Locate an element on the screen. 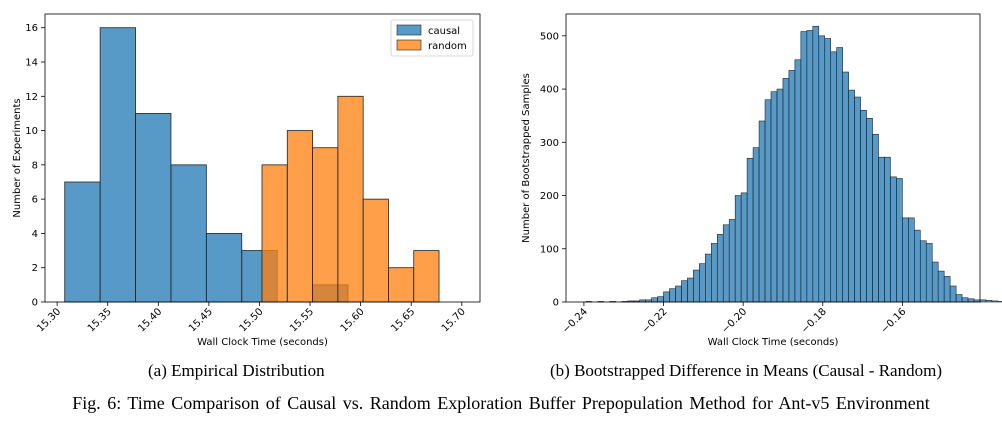 The image size is (1002, 424). ytick-label: 200 is located at coordinates (549, 196).